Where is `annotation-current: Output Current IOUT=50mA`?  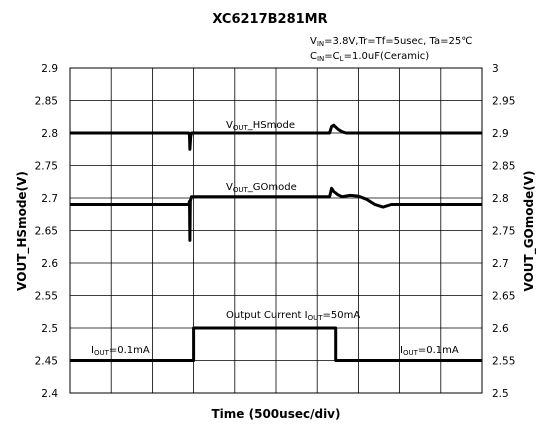
annotation-current: Output Current IOUT=50mA is located at coordinates (293, 316).